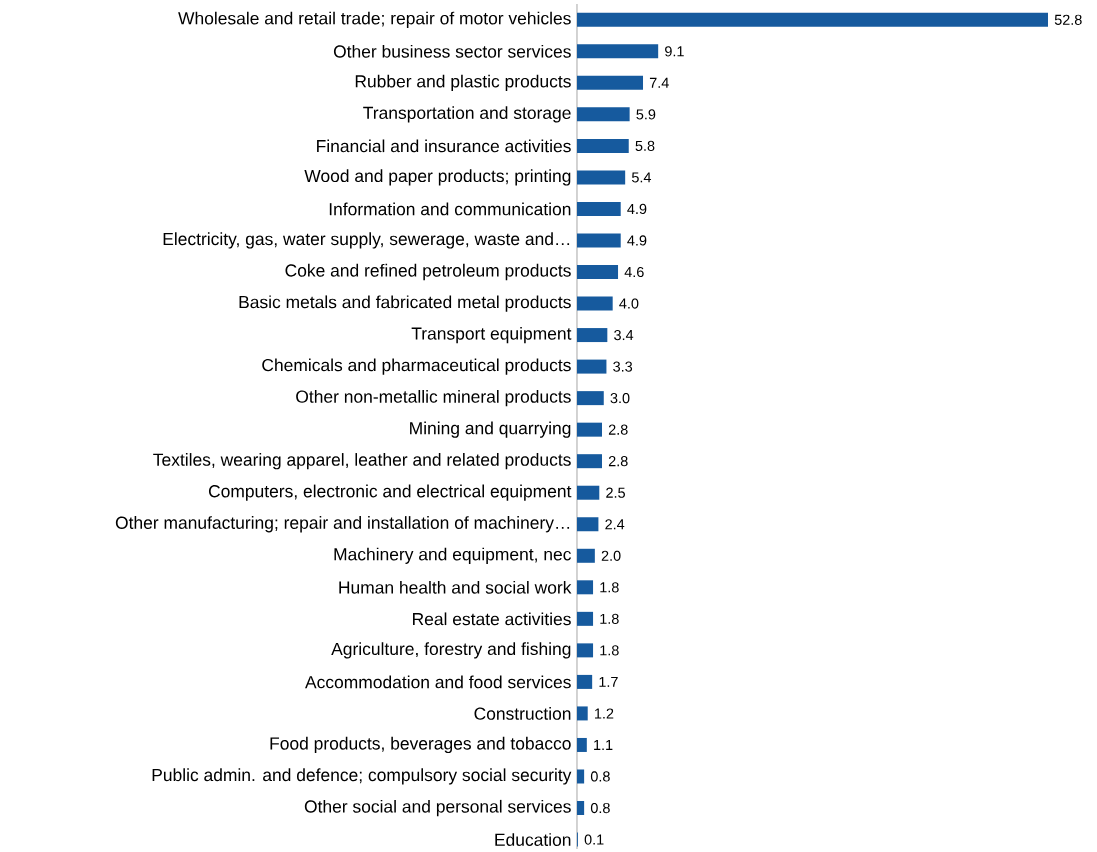 This screenshot has width=1097, height=852. What do you see at coordinates (437, 808) in the screenshot?
I see `y-tick-label: Other social and personal services` at bounding box center [437, 808].